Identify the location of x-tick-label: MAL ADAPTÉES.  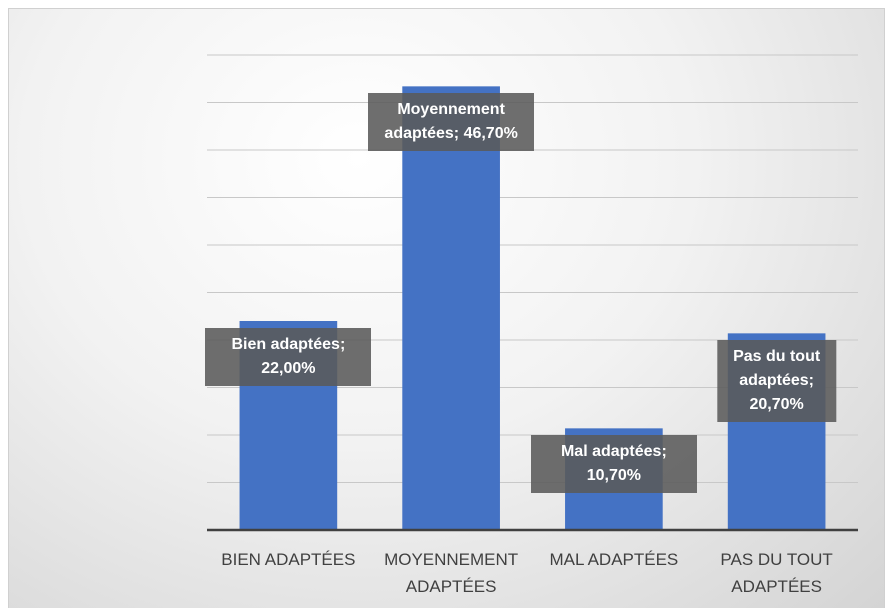
(614, 559).